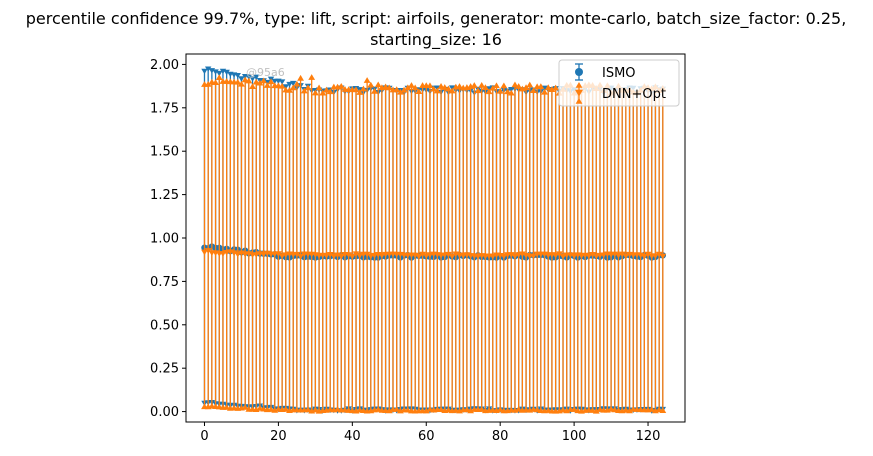  I want to click on legend-ismo-label: ISMO, so click(619, 73).